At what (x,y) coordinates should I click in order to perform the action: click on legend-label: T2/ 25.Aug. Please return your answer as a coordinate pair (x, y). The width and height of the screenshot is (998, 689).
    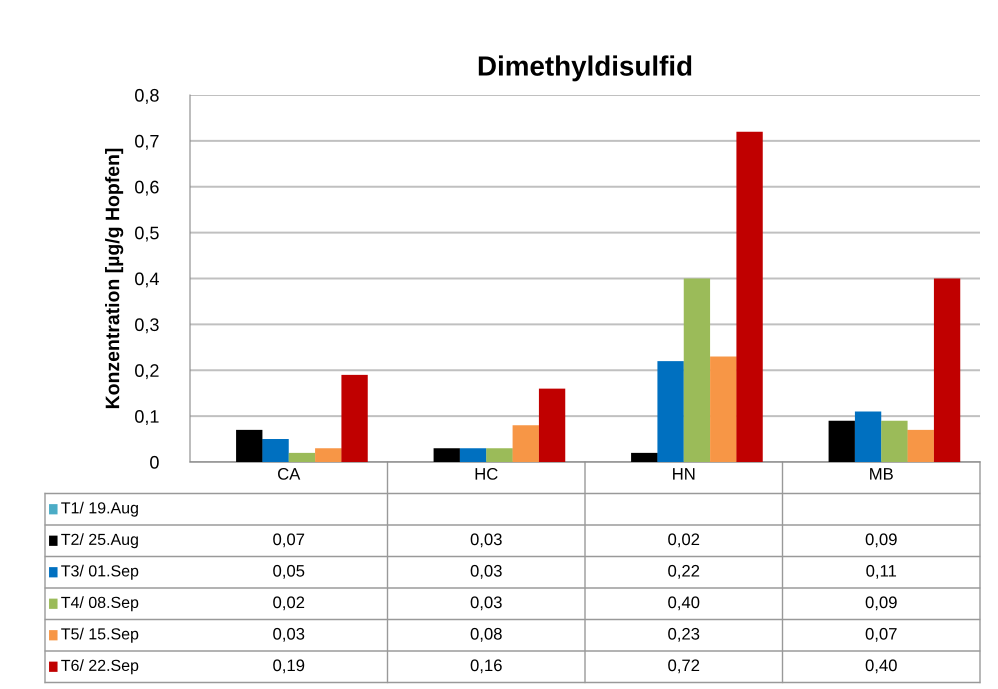
    Looking at the image, I should click on (99, 540).